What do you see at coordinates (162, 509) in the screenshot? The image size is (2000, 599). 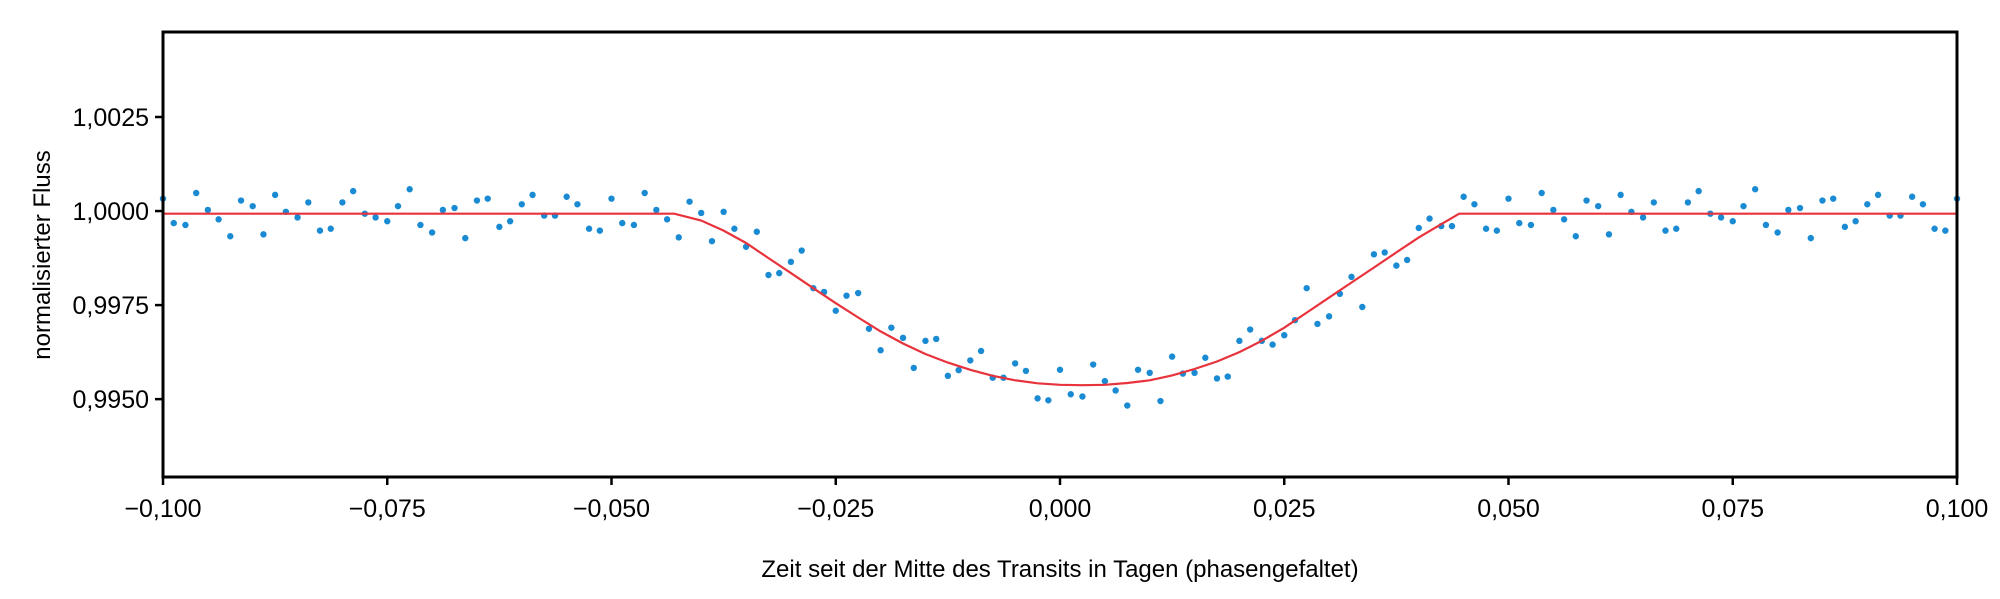 I see `x-tick-label: −0,100` at bounding box center [162, 509].